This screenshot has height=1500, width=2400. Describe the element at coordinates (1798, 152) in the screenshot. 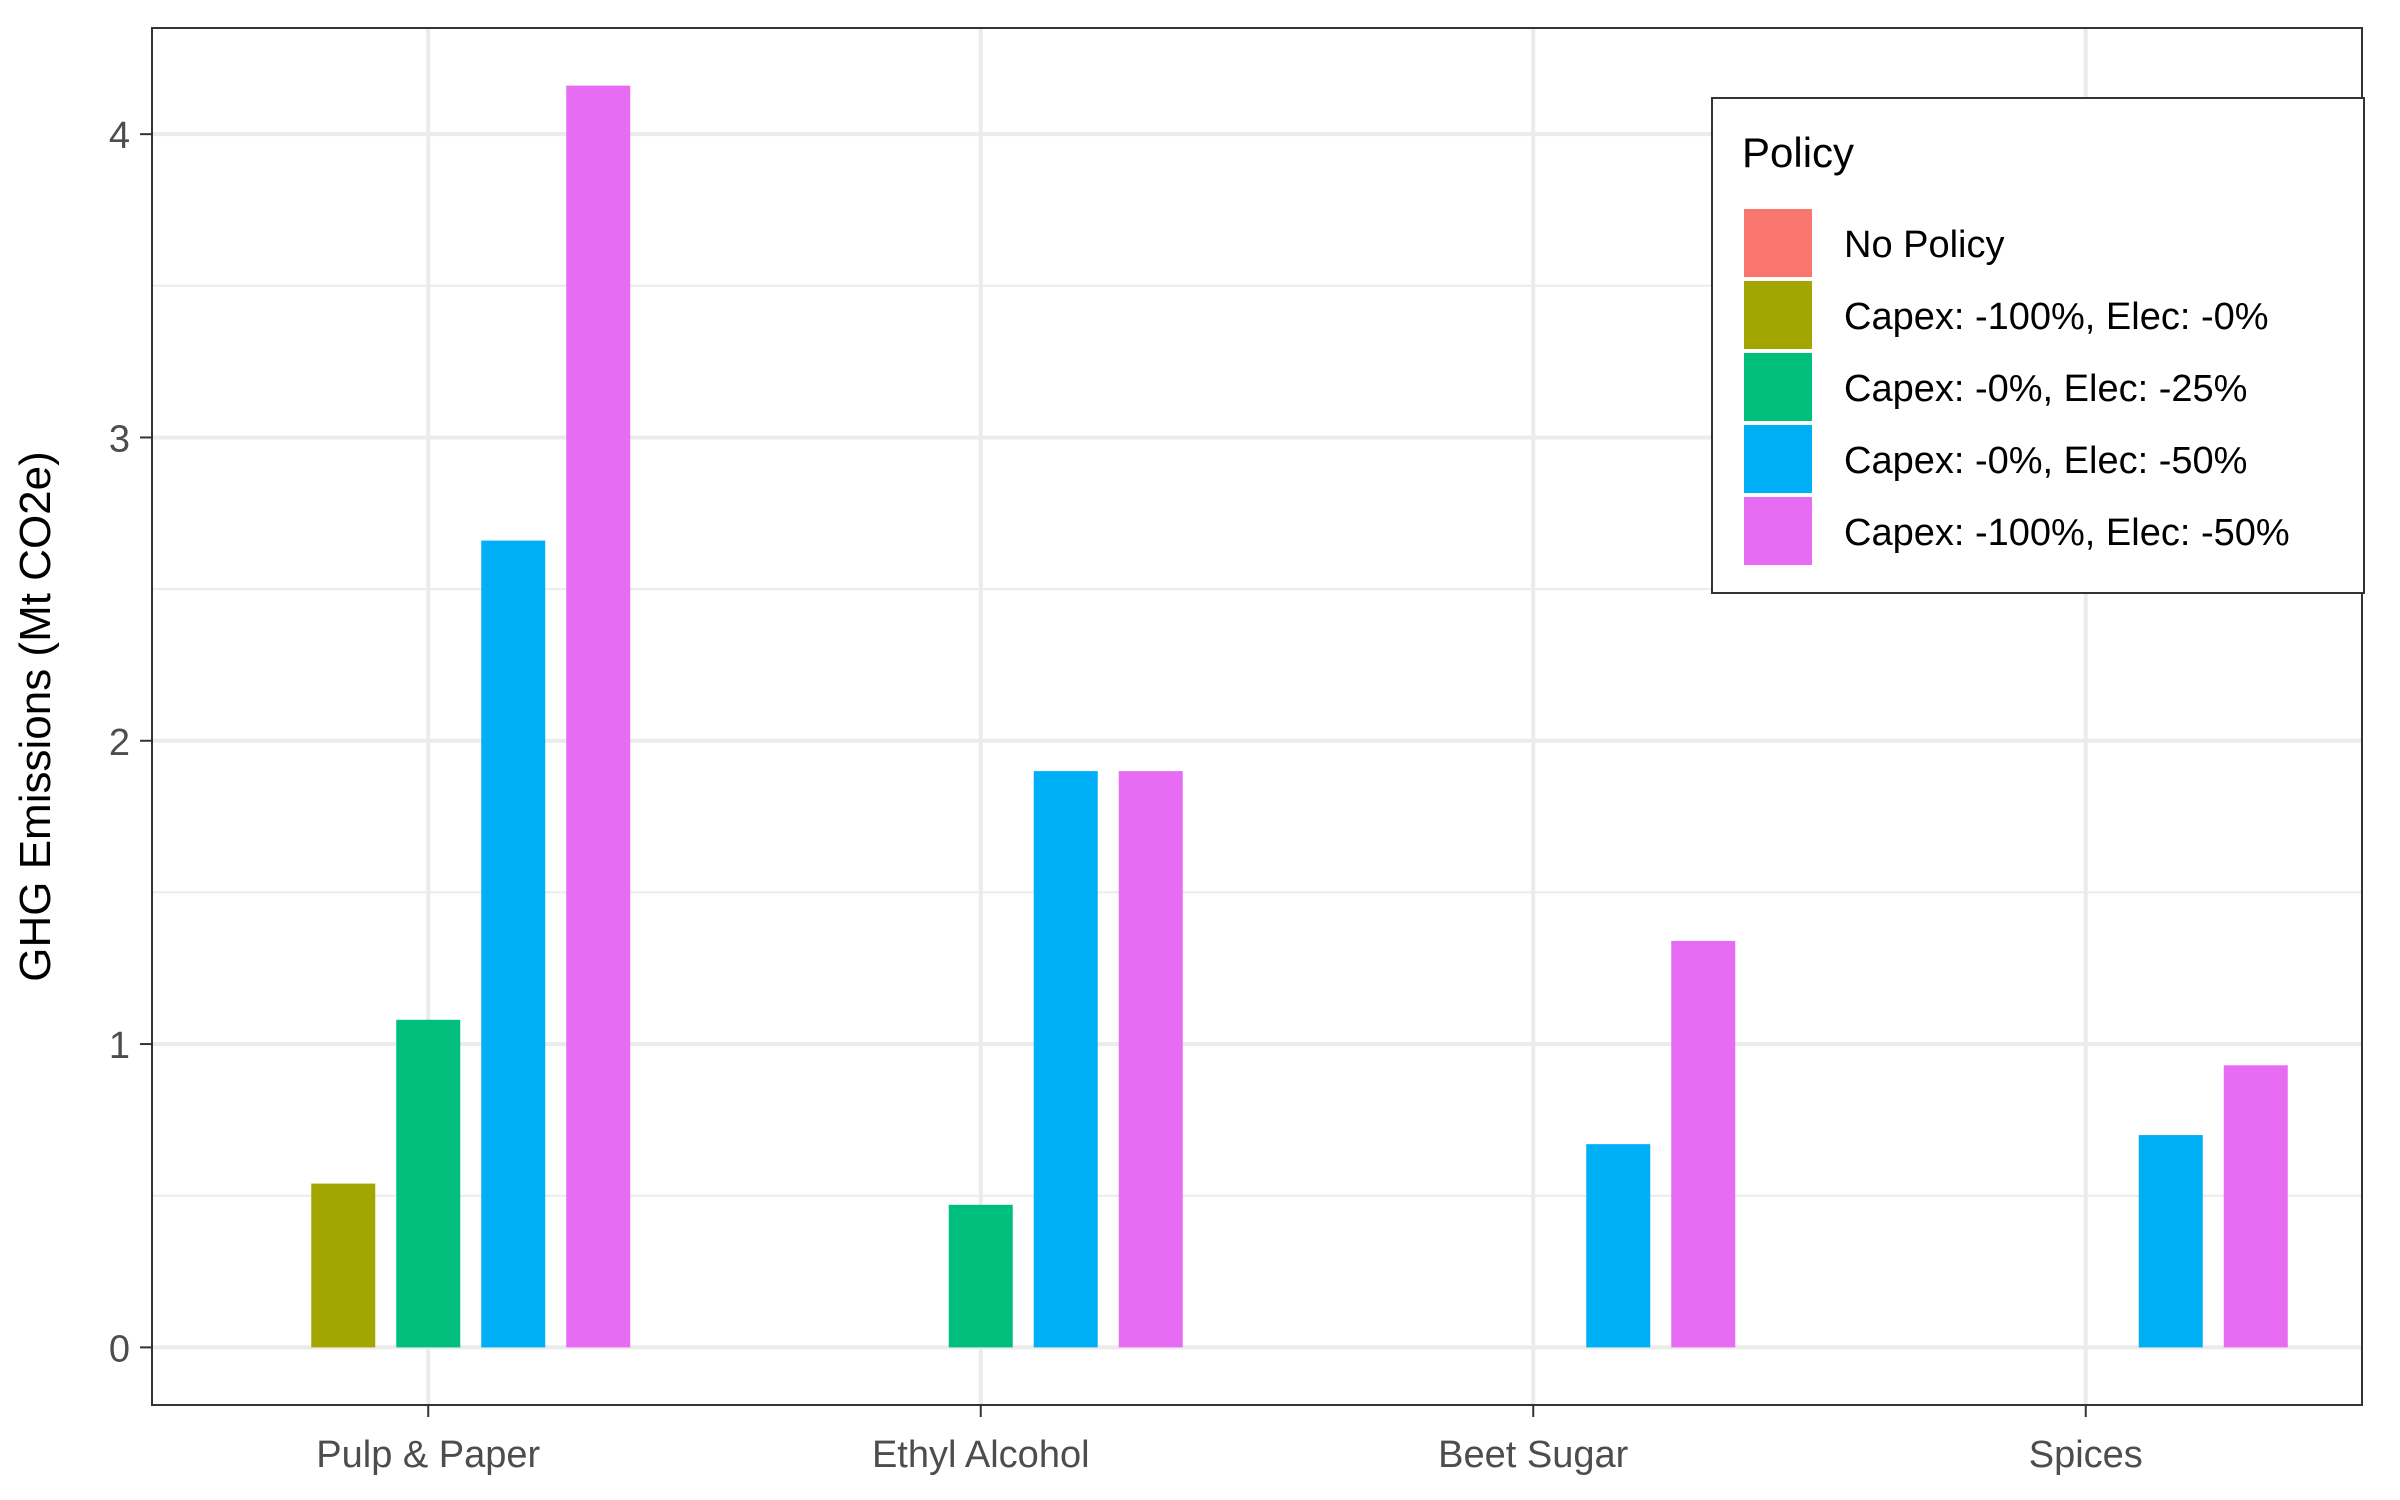

I see `legend-title: Policy` at that location.